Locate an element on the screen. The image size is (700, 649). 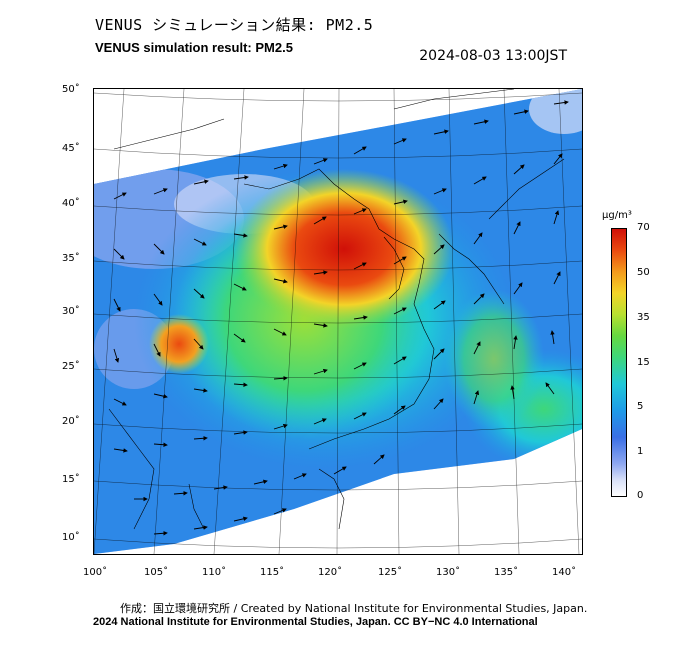
lat-label-35: 35˚ is located at coordinates (71, 258).